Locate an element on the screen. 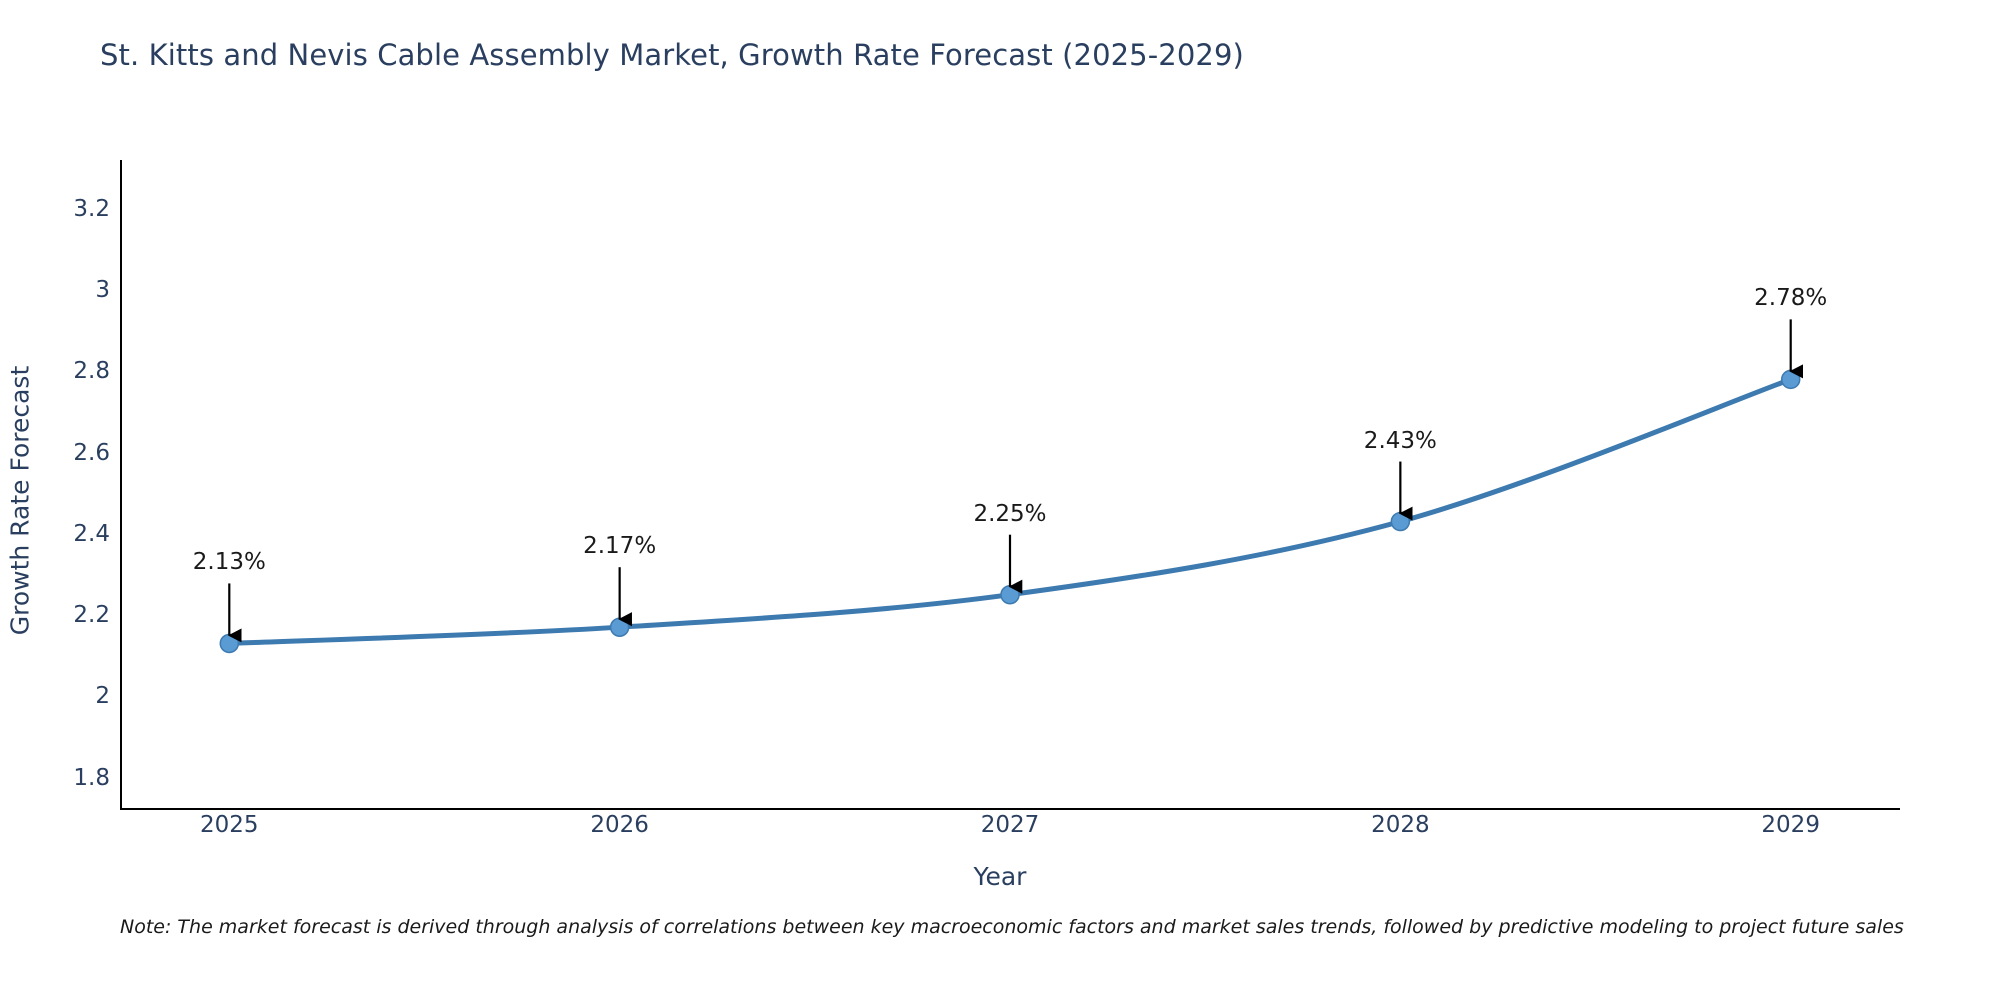 This screenshot has width=2000, height=1000. data-point-label: 2.13% is located at coordinates (229, 562).